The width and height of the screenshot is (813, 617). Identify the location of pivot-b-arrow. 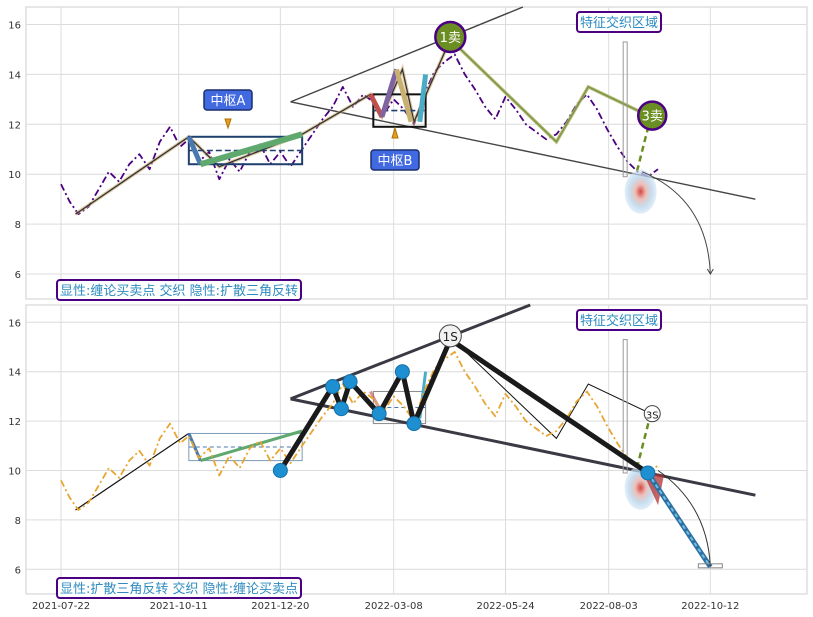
(395, 132).